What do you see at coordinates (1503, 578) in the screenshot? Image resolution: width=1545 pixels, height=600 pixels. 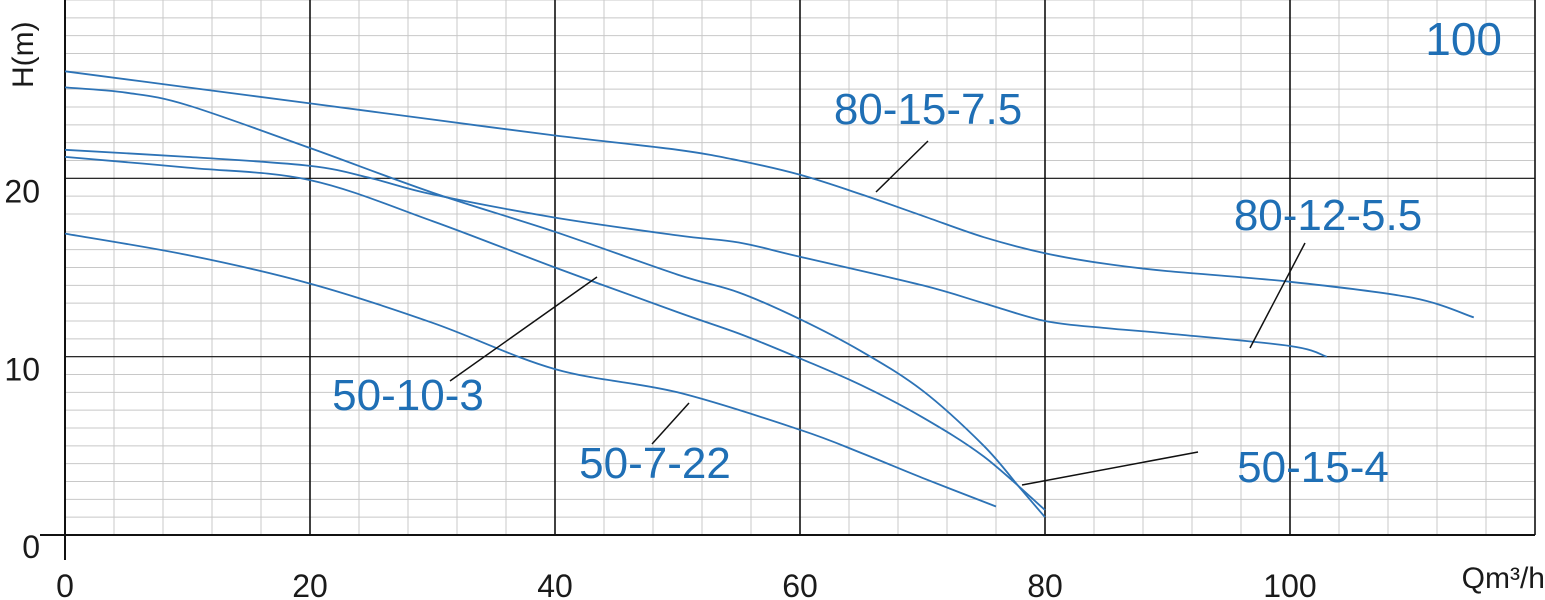 I see `x-axis-title: Qm³/h` at bounding box center [1503, 578].